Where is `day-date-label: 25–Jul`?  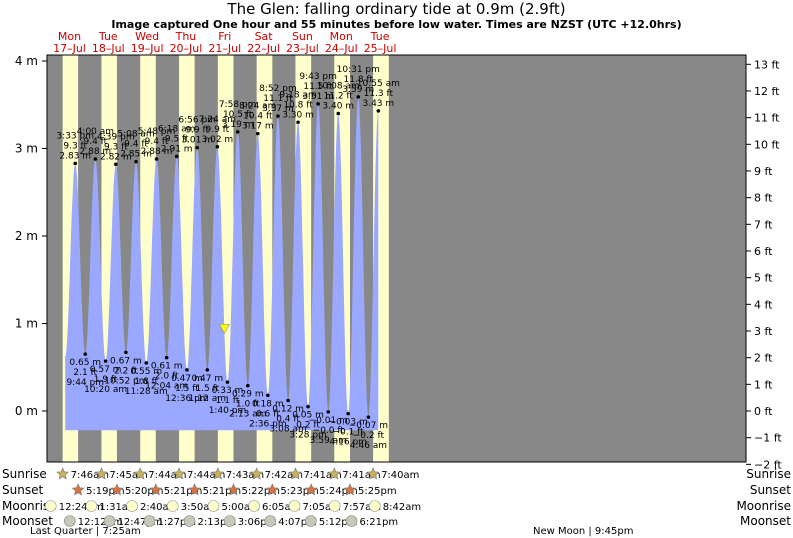 day-date-label: 25–Jul is located at coordinates (380, 48).